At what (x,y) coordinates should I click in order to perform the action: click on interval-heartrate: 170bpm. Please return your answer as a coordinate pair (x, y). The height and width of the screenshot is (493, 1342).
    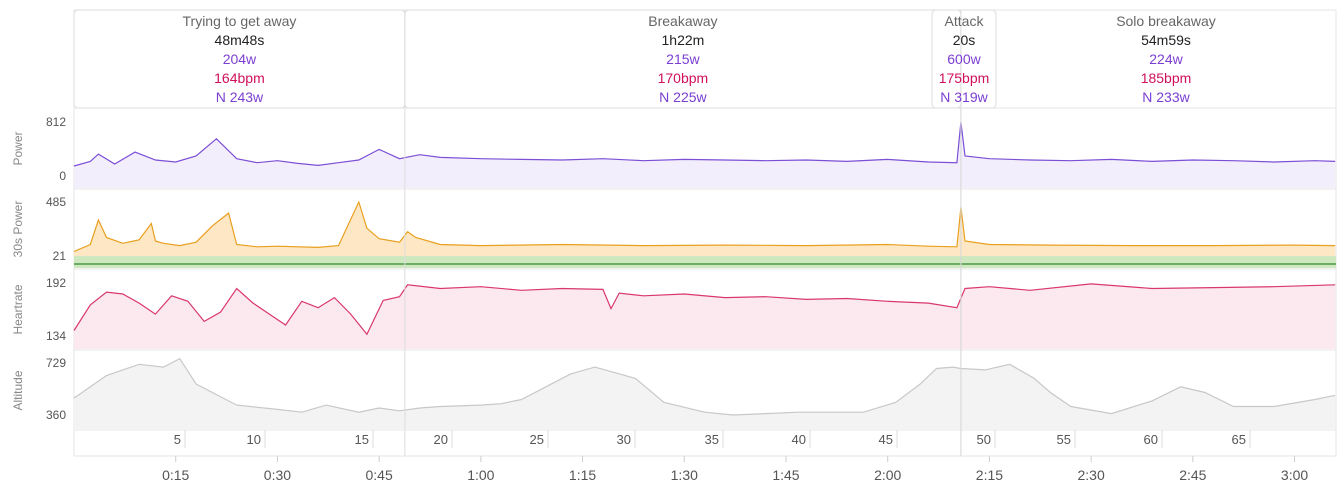
    Looking at the image, I should click on (683, 78).